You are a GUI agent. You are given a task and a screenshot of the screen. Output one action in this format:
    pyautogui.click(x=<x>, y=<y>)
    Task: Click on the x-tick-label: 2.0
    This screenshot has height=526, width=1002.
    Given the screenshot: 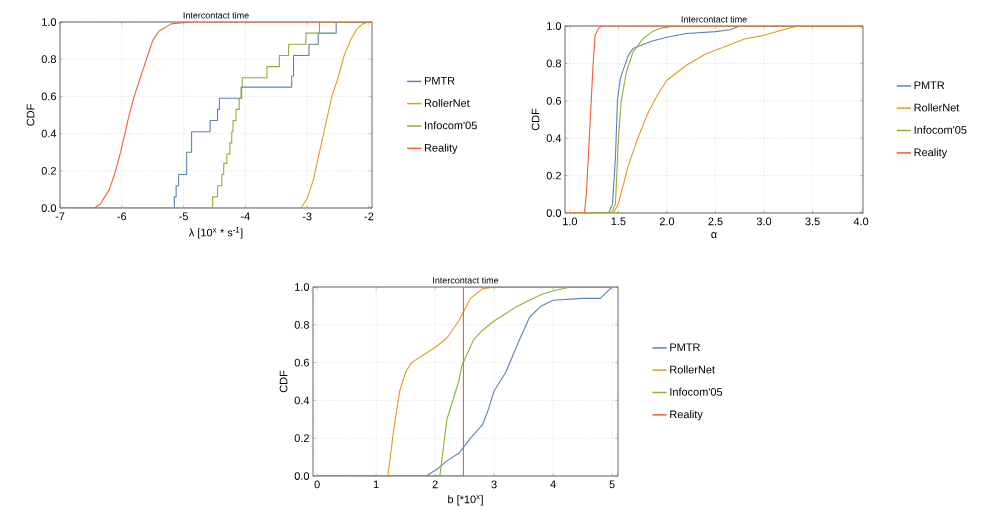 What is the action you would take?
    pyautogui.click(x=667, y=221)
    